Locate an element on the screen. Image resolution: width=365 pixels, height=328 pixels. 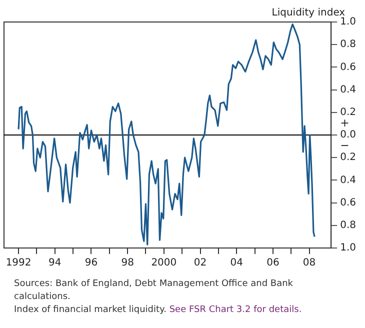
x-tick-label: 94 is located at coordinates (55, 263).